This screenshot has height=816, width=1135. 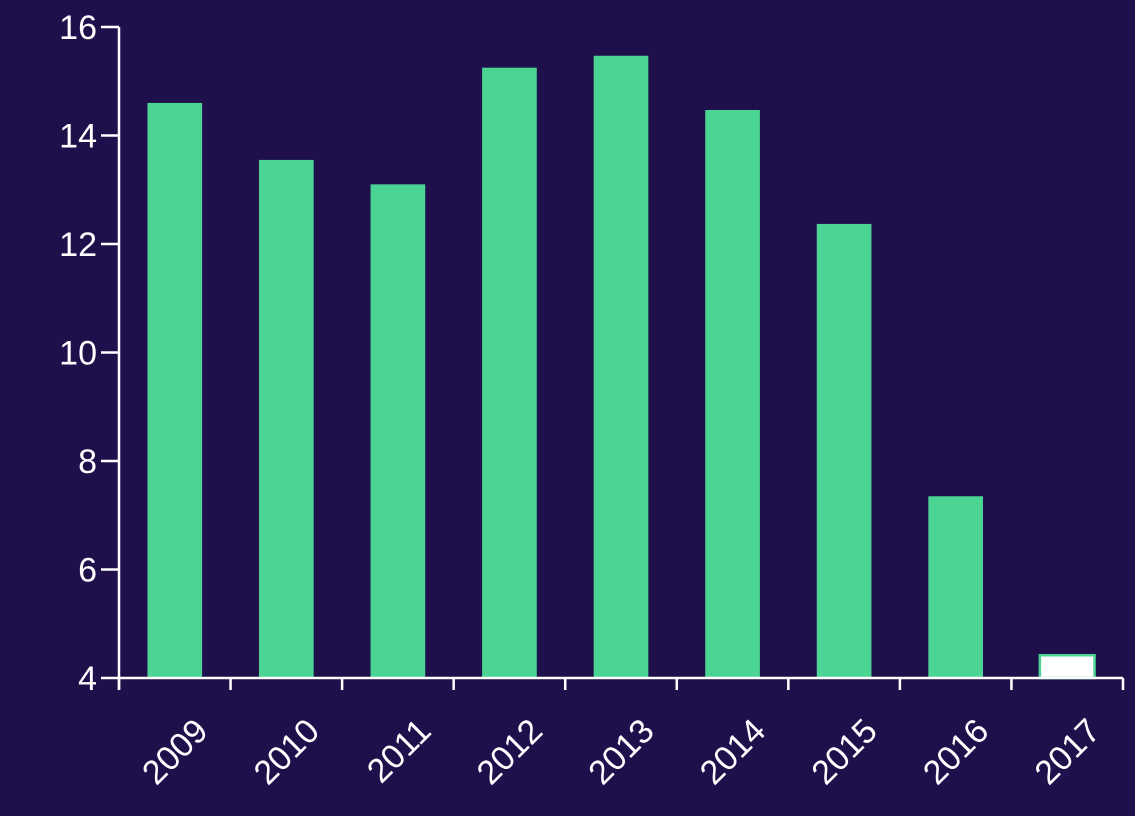 I want to click on bar-2012, so click(x=509, y=372).